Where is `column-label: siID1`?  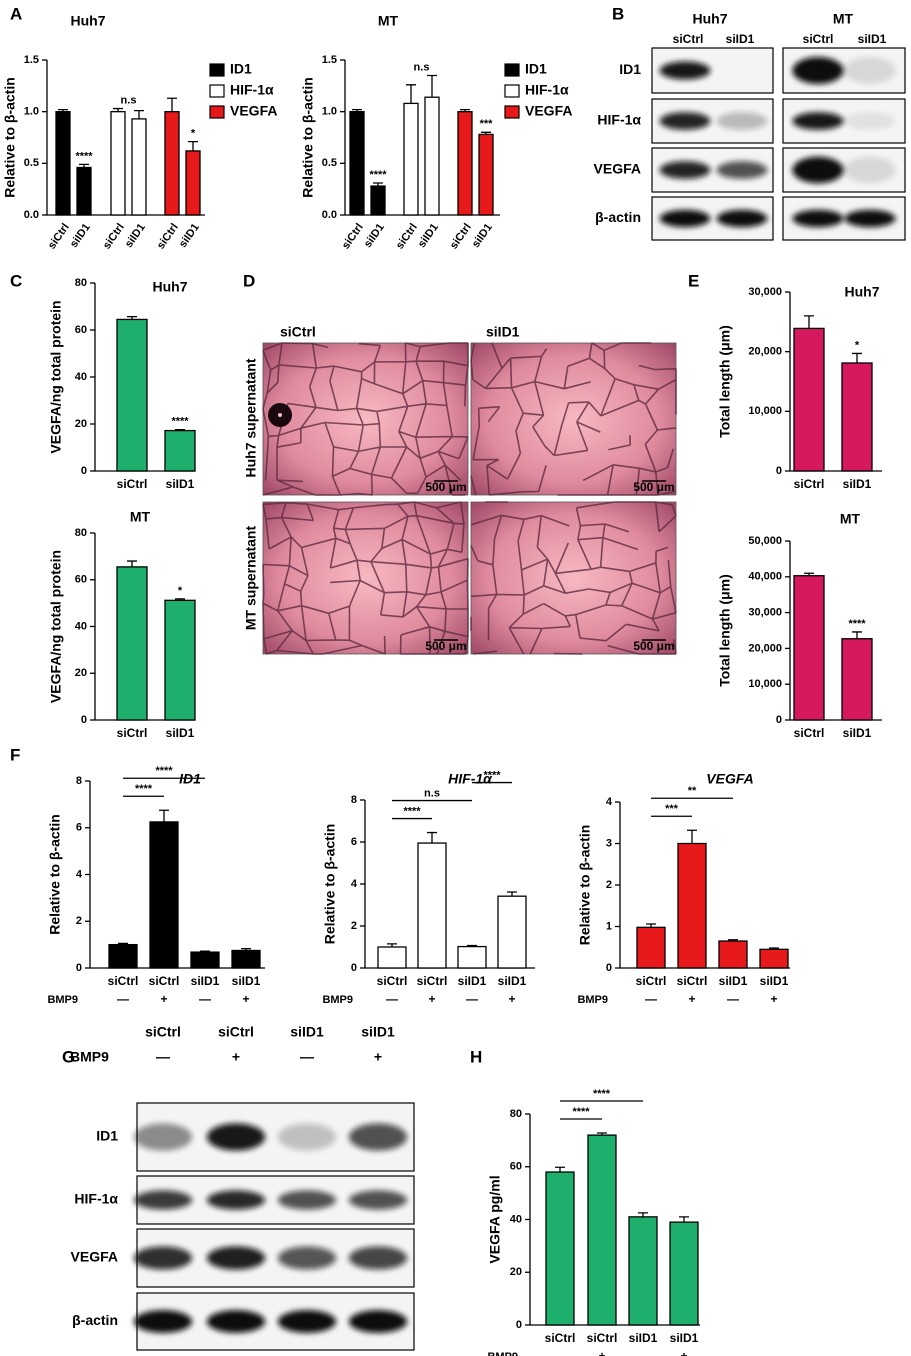
column-label: siID1 is located at coordinates (307, 1032).